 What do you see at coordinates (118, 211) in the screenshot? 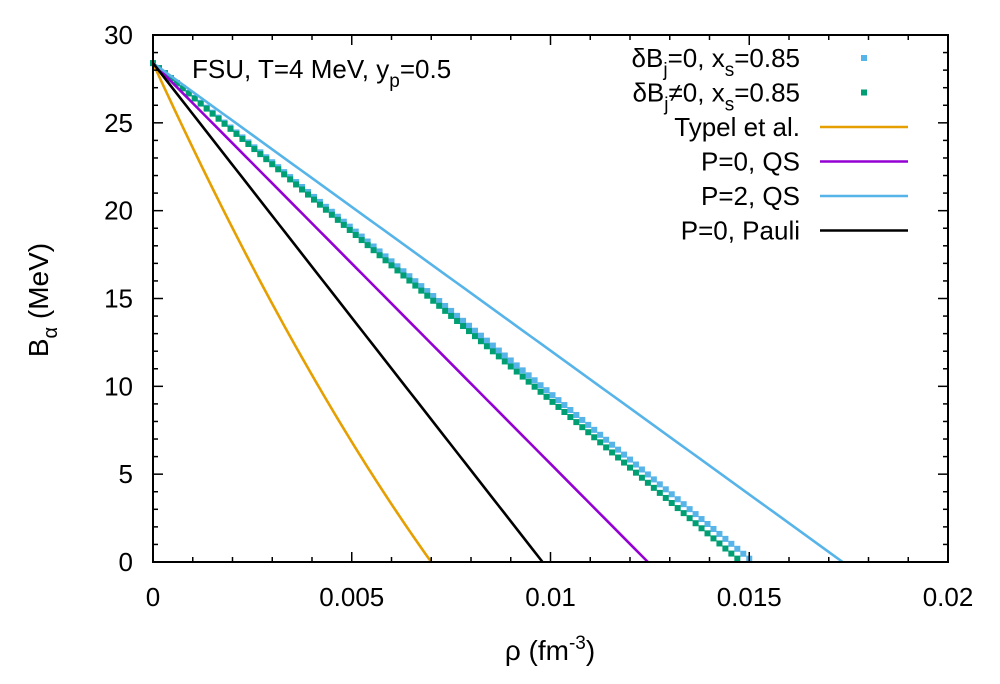
I see `y-tick-label: 20` at bounding box center [118, 211].